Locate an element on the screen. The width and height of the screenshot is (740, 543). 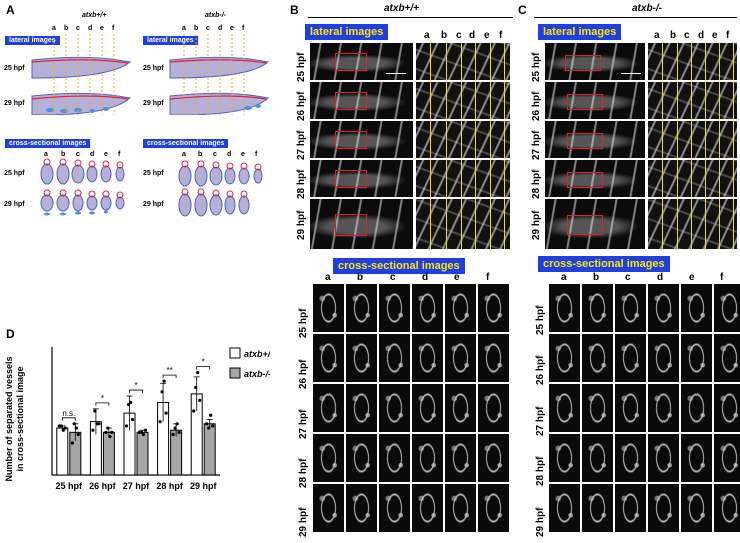
row-time-label: 26 hpf is located at coordinates (301, 106).